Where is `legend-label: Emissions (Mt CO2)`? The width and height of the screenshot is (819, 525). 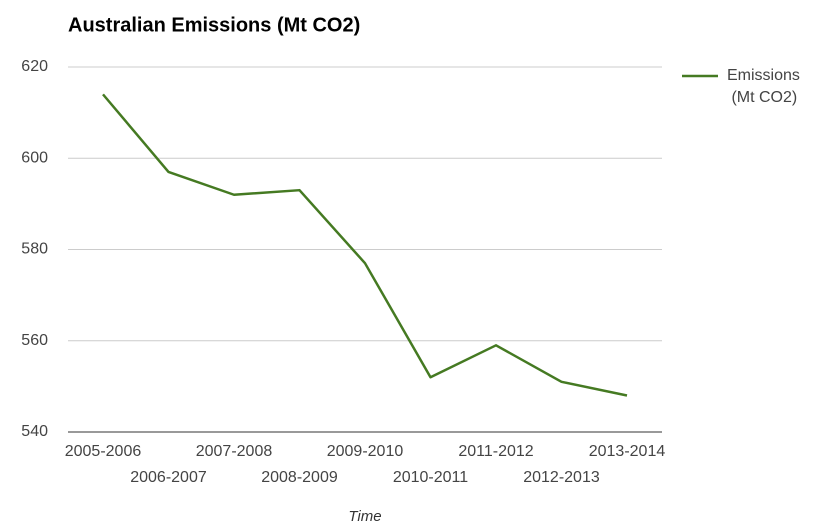 legend-label: Emissions (Mt CO2) is located at coordinates (763, 86).